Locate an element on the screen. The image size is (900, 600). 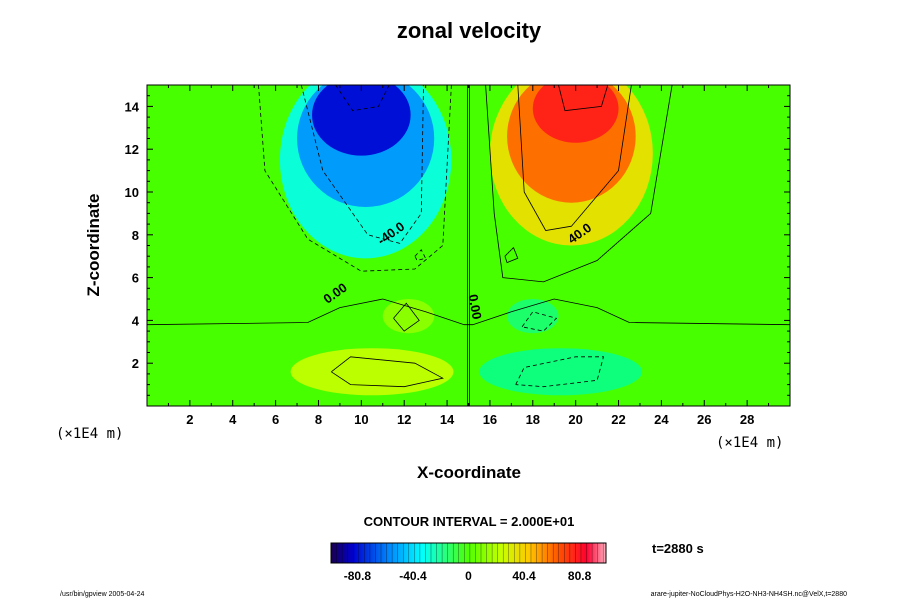
y-tick-label: 2 is located at coordinates (135, 363).